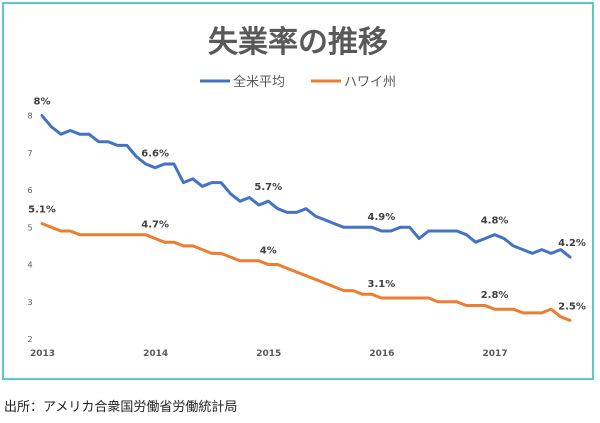 The width and height of the screenshot is (600, 423). What do you see at coordinates (42, 102) in the screenshot?
I see `data-label-series-0: 8%` at bounding box center [42, 102].